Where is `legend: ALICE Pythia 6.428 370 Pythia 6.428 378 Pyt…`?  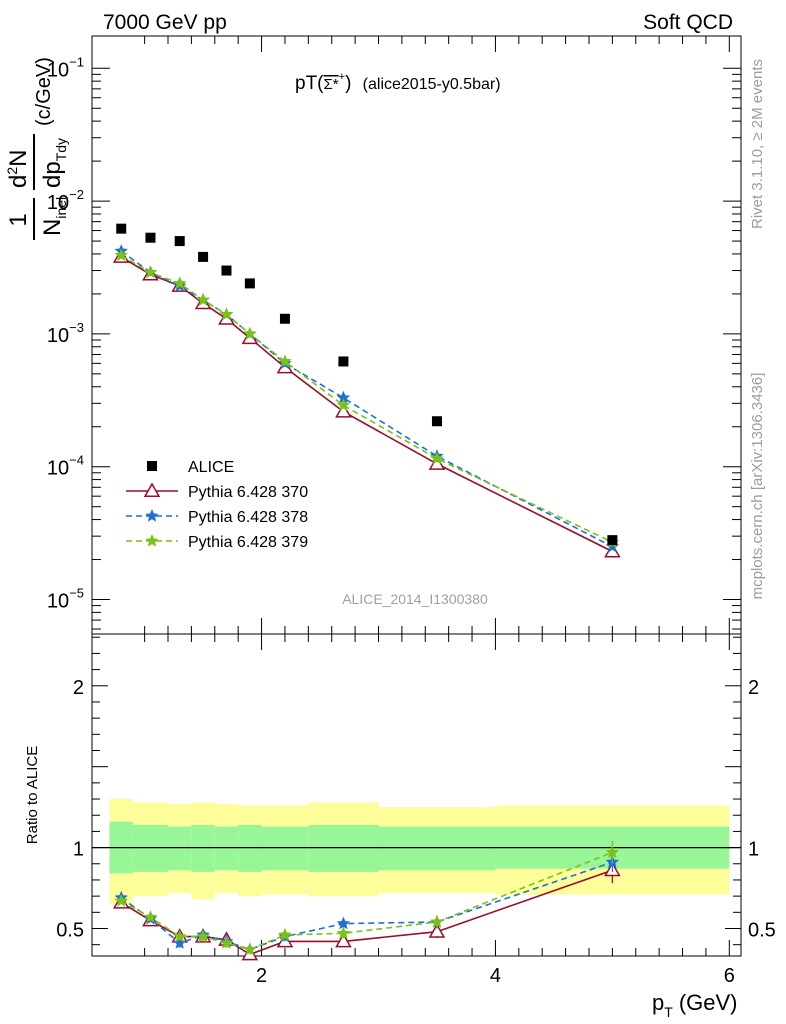
legend: ALICE Pythia 6.428 370 Pythia 6.428 378 Pyt… is located at coordinates (217, 505).